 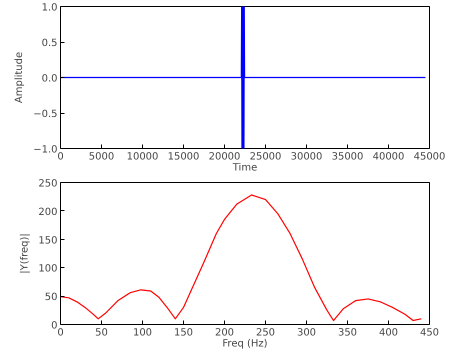 What do you see at coordinates (184, 333) in the screenshot?
I see `x-tick-label: 150` at bounding box center [184, 333].